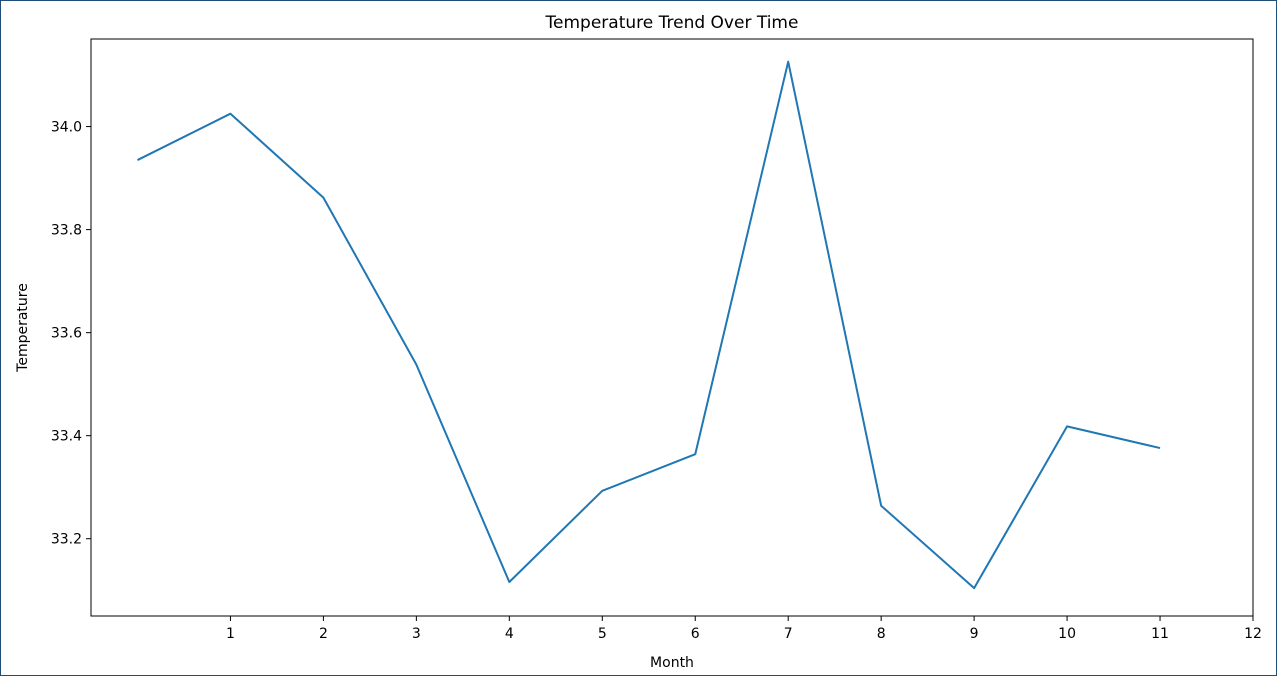 Image resolution: width=1277 pixels, height=676 pixels. I want to click on x-tick-label: 4, so click(509, 634).